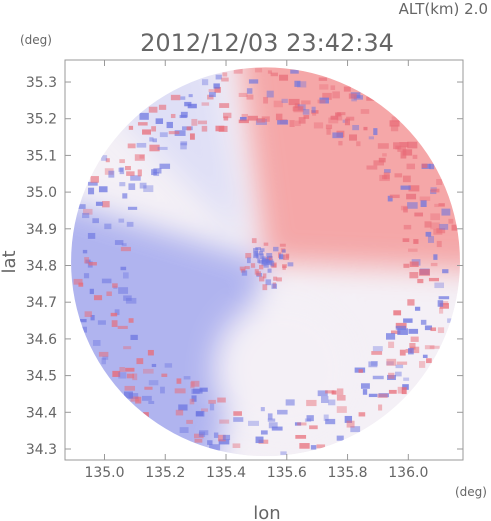  I want to click on y-tick-label: 34.8, so click(41, 267).